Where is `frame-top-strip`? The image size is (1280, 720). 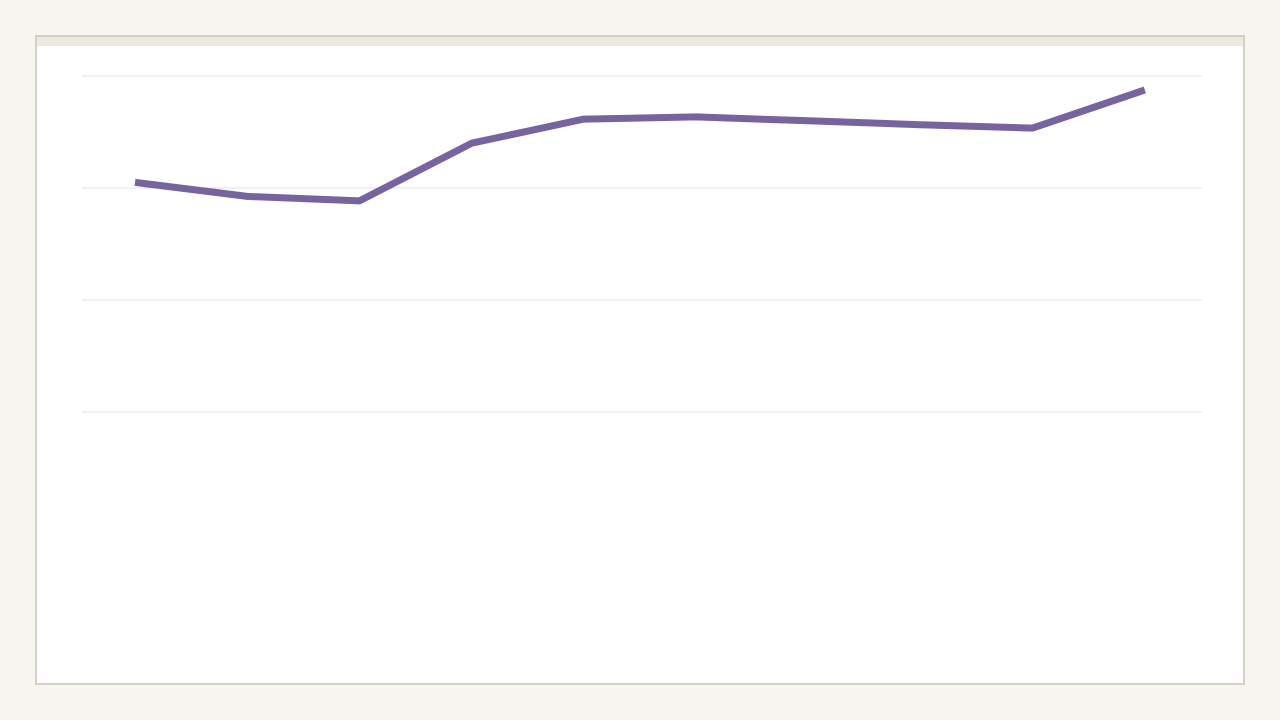 frame-top-strip is located at coordinates (640, 41).